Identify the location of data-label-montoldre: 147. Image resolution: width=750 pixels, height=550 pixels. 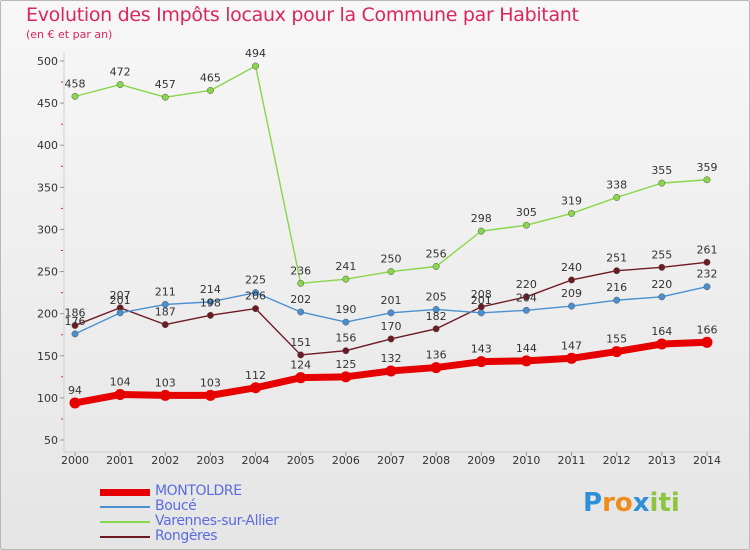
(571, 345).